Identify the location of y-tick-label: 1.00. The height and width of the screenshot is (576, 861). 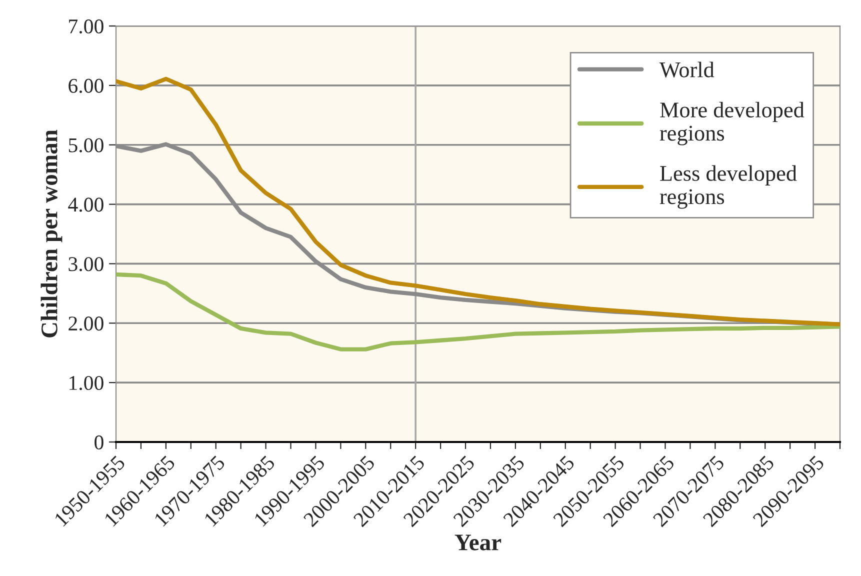
(87, 383).